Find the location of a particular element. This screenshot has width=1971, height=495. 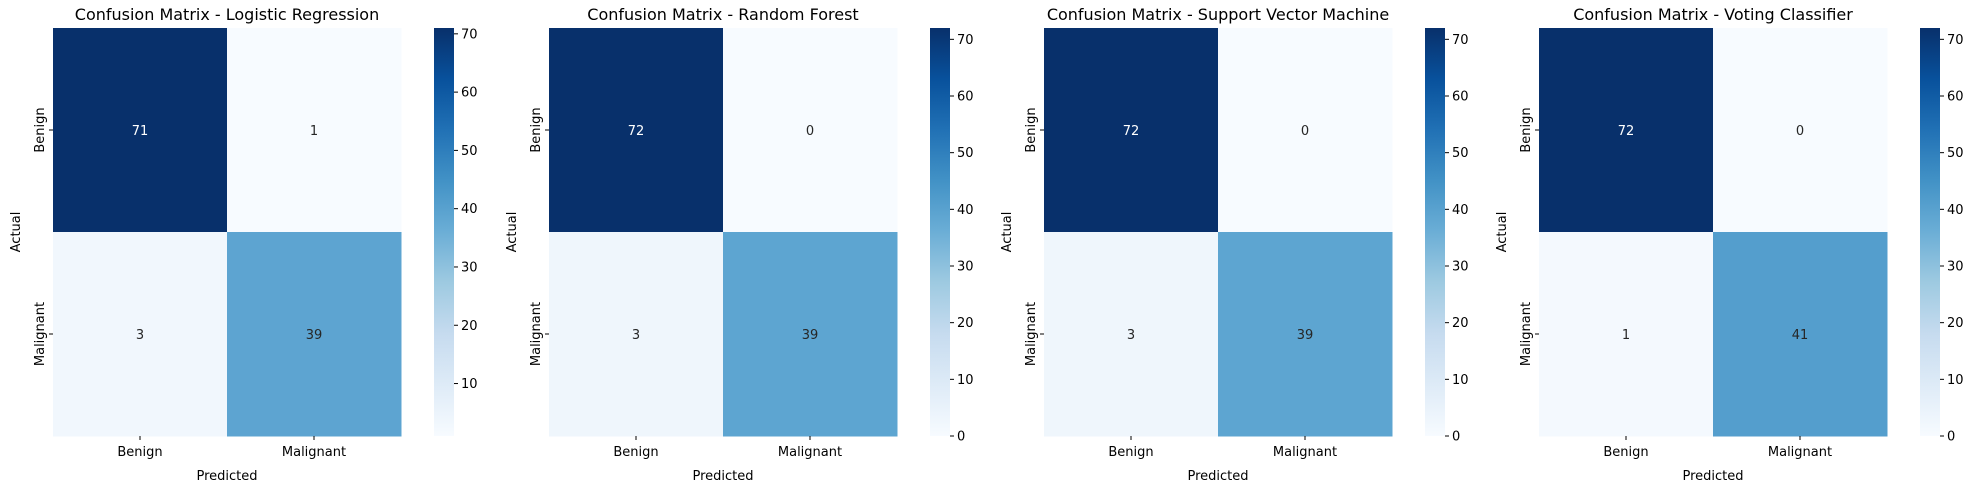

cell-value-label: 41 is located at coordinates (1800, 335).